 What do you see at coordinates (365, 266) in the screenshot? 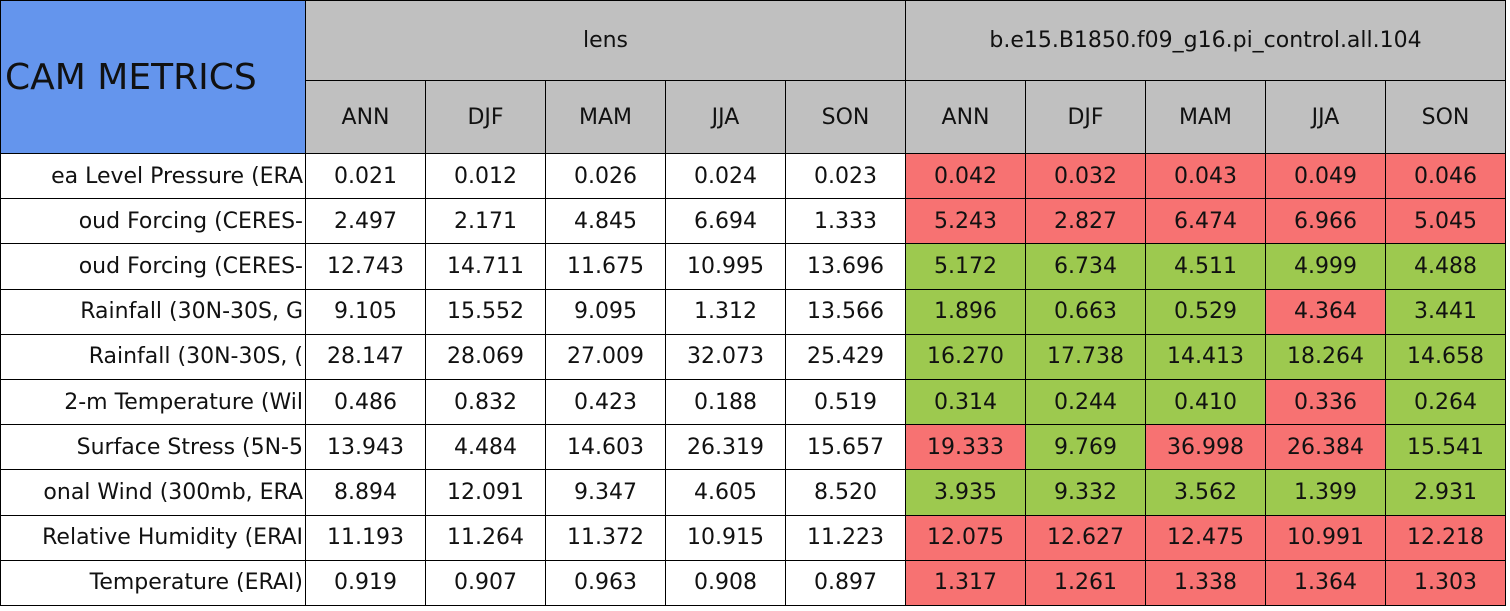
I see `value-cell: 12.743` at bounding box center [365, 266].